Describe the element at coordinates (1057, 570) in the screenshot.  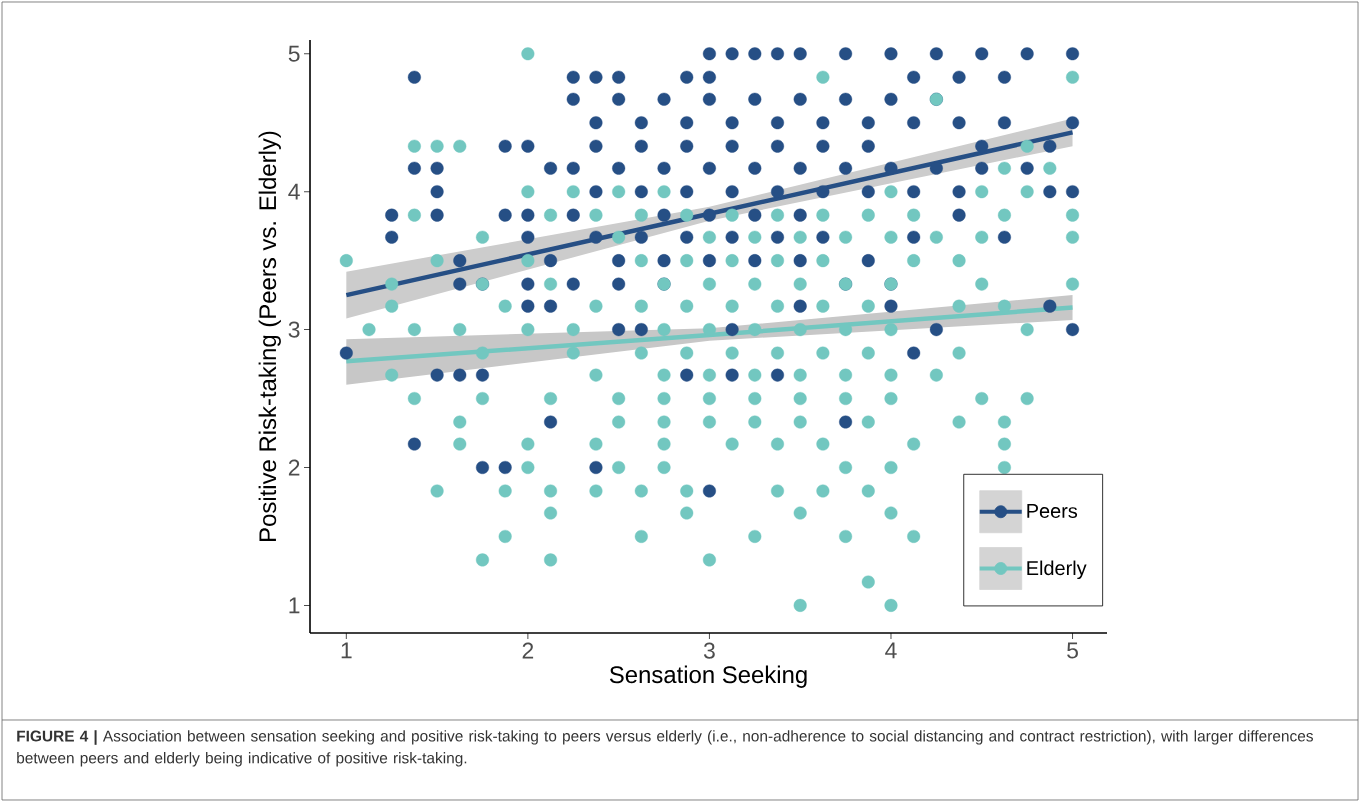
I see `legend-label: Elderly` at that location.